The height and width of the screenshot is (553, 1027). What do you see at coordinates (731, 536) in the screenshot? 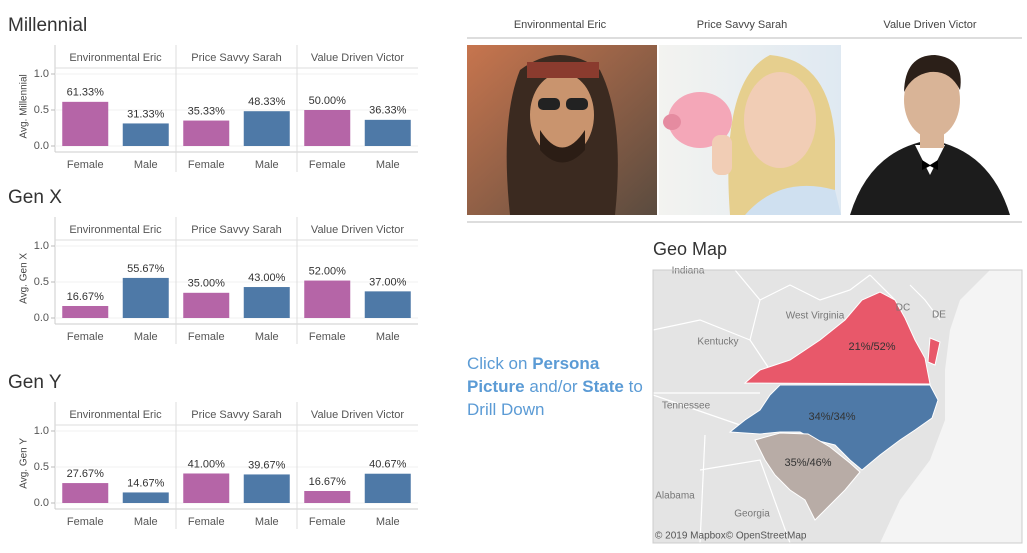
I see `map-attribution: © 2019 Mapbox© OpenStreetMap` at bounding box center [731, 536].